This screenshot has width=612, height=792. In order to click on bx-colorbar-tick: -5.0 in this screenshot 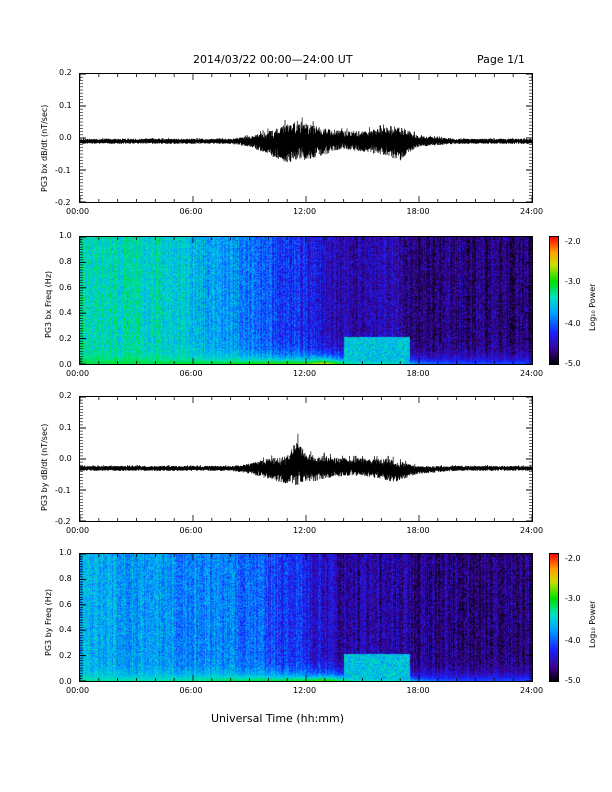, I will do `click(573, 363)`.